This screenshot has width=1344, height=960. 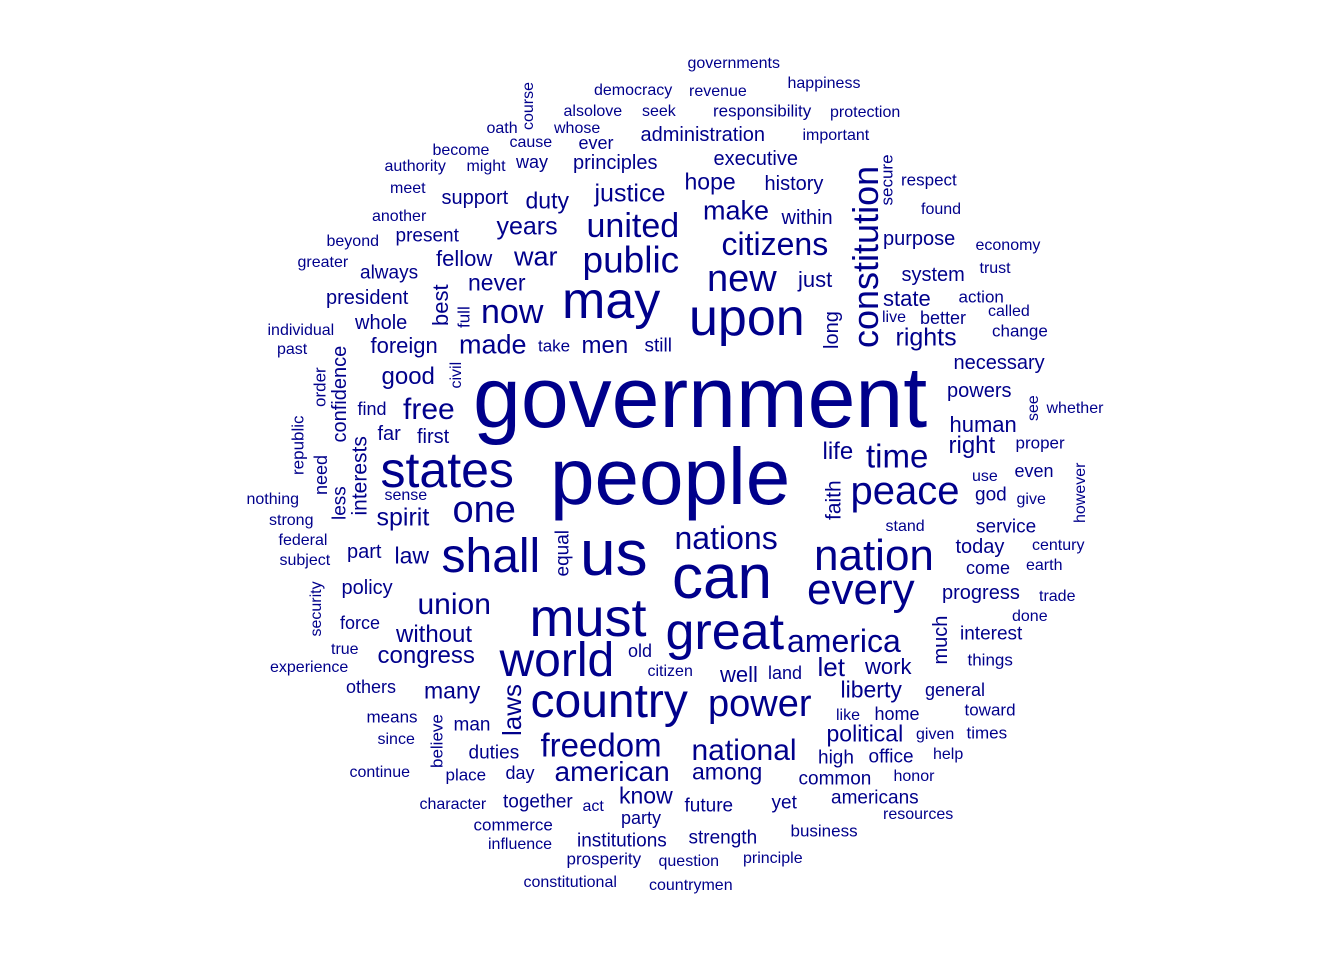 I want to click on word-secure: secure, so click(x=887, y=180).